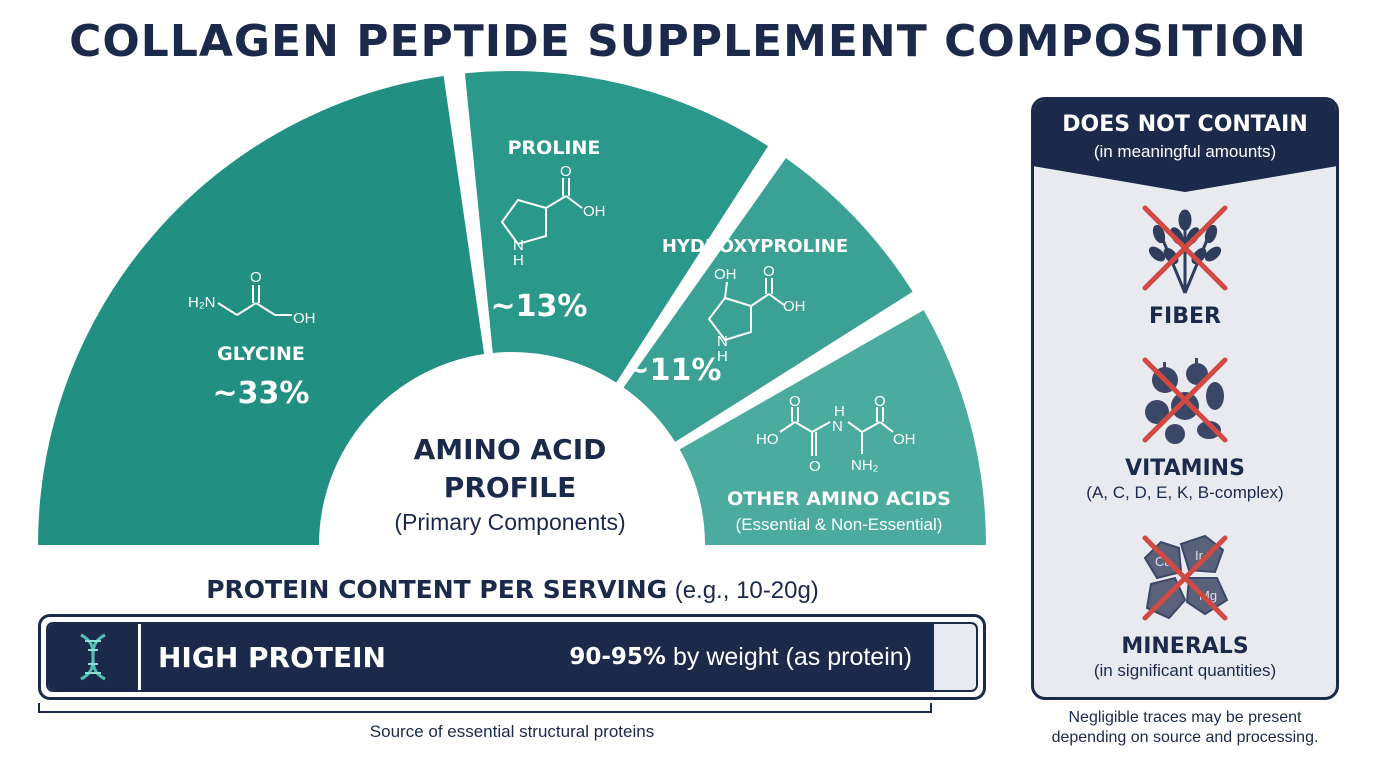 Image resolution: width=1376 pixels, height=768 pixels. Describe the element at coordinates (616, 227) in the screenshot. I see `segment-proline` at that location.